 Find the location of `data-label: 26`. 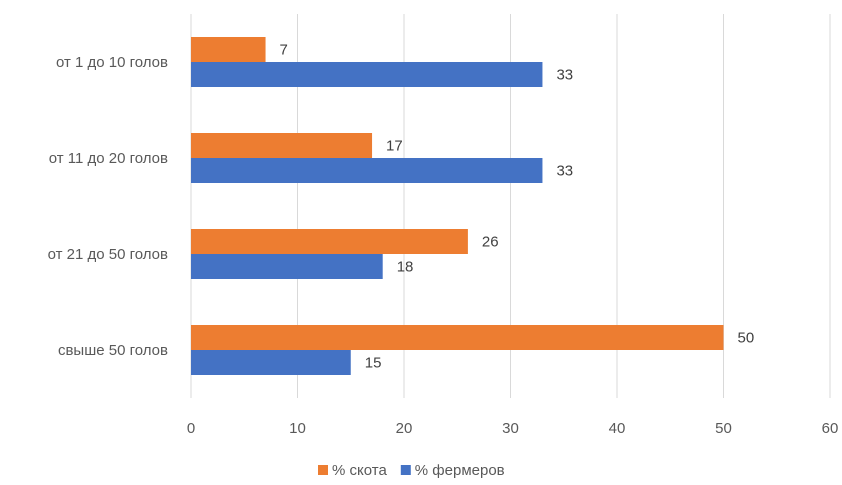

data-label: 26 is located at coordinates (490, 242).